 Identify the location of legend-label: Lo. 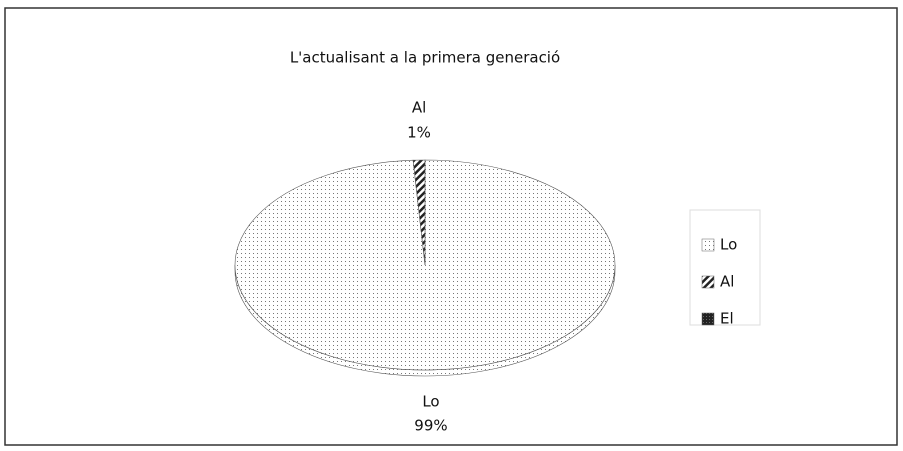
(728, 245).